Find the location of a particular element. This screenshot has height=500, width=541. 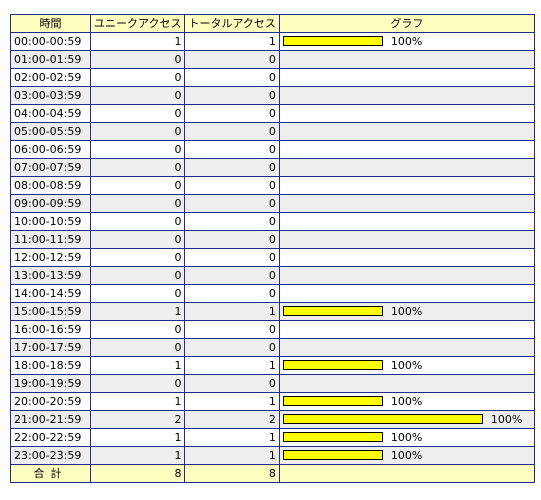

table-row: 22:00-22:59 1 1 100% is located at coordinates (272, 437).